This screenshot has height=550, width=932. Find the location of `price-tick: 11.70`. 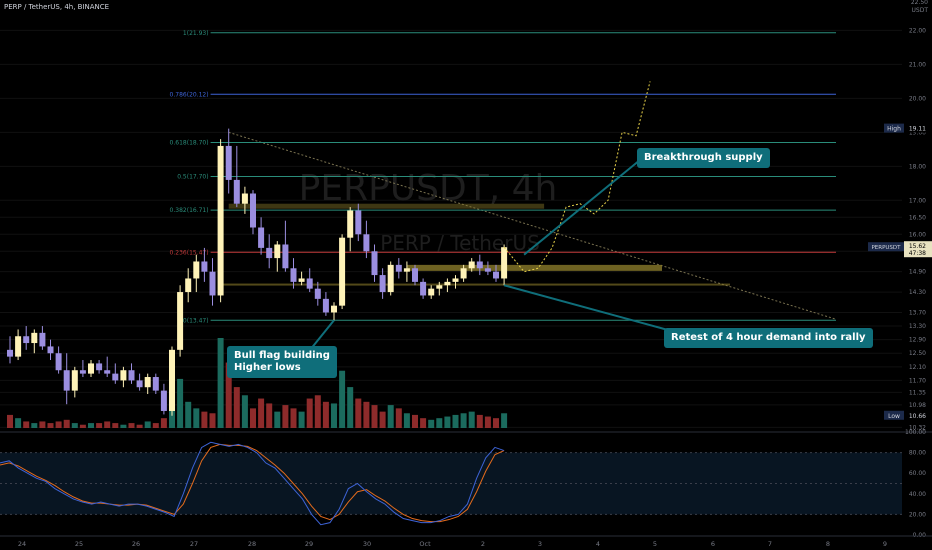

price-tick: 11.70 is located at coordinates (917, 380).